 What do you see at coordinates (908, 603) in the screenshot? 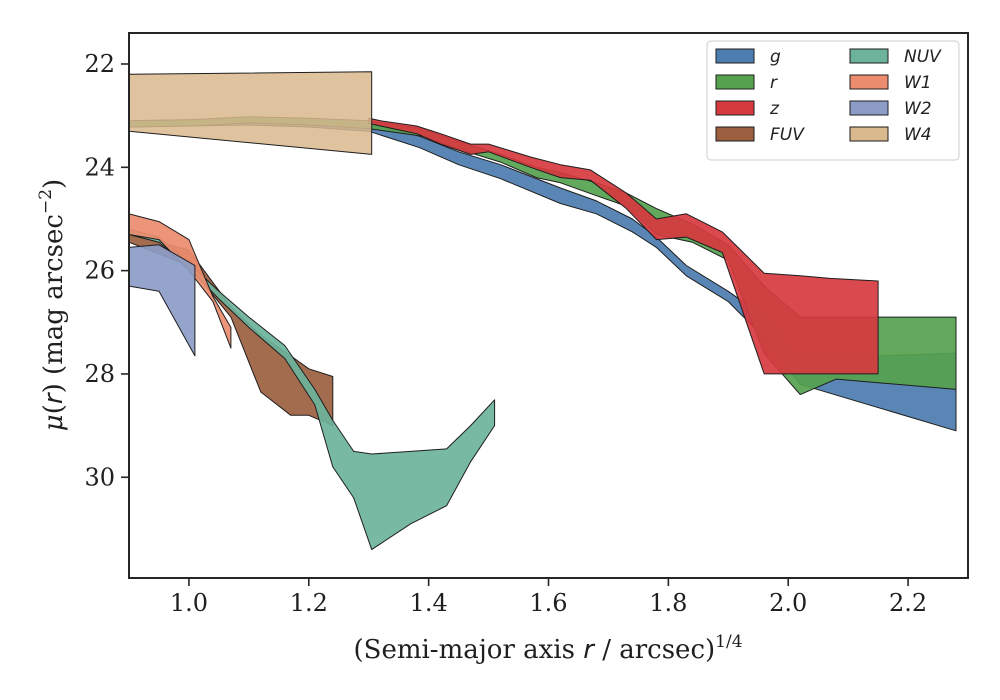
I see `x-tick-label: 2.2` at bounding box center [908, 603].